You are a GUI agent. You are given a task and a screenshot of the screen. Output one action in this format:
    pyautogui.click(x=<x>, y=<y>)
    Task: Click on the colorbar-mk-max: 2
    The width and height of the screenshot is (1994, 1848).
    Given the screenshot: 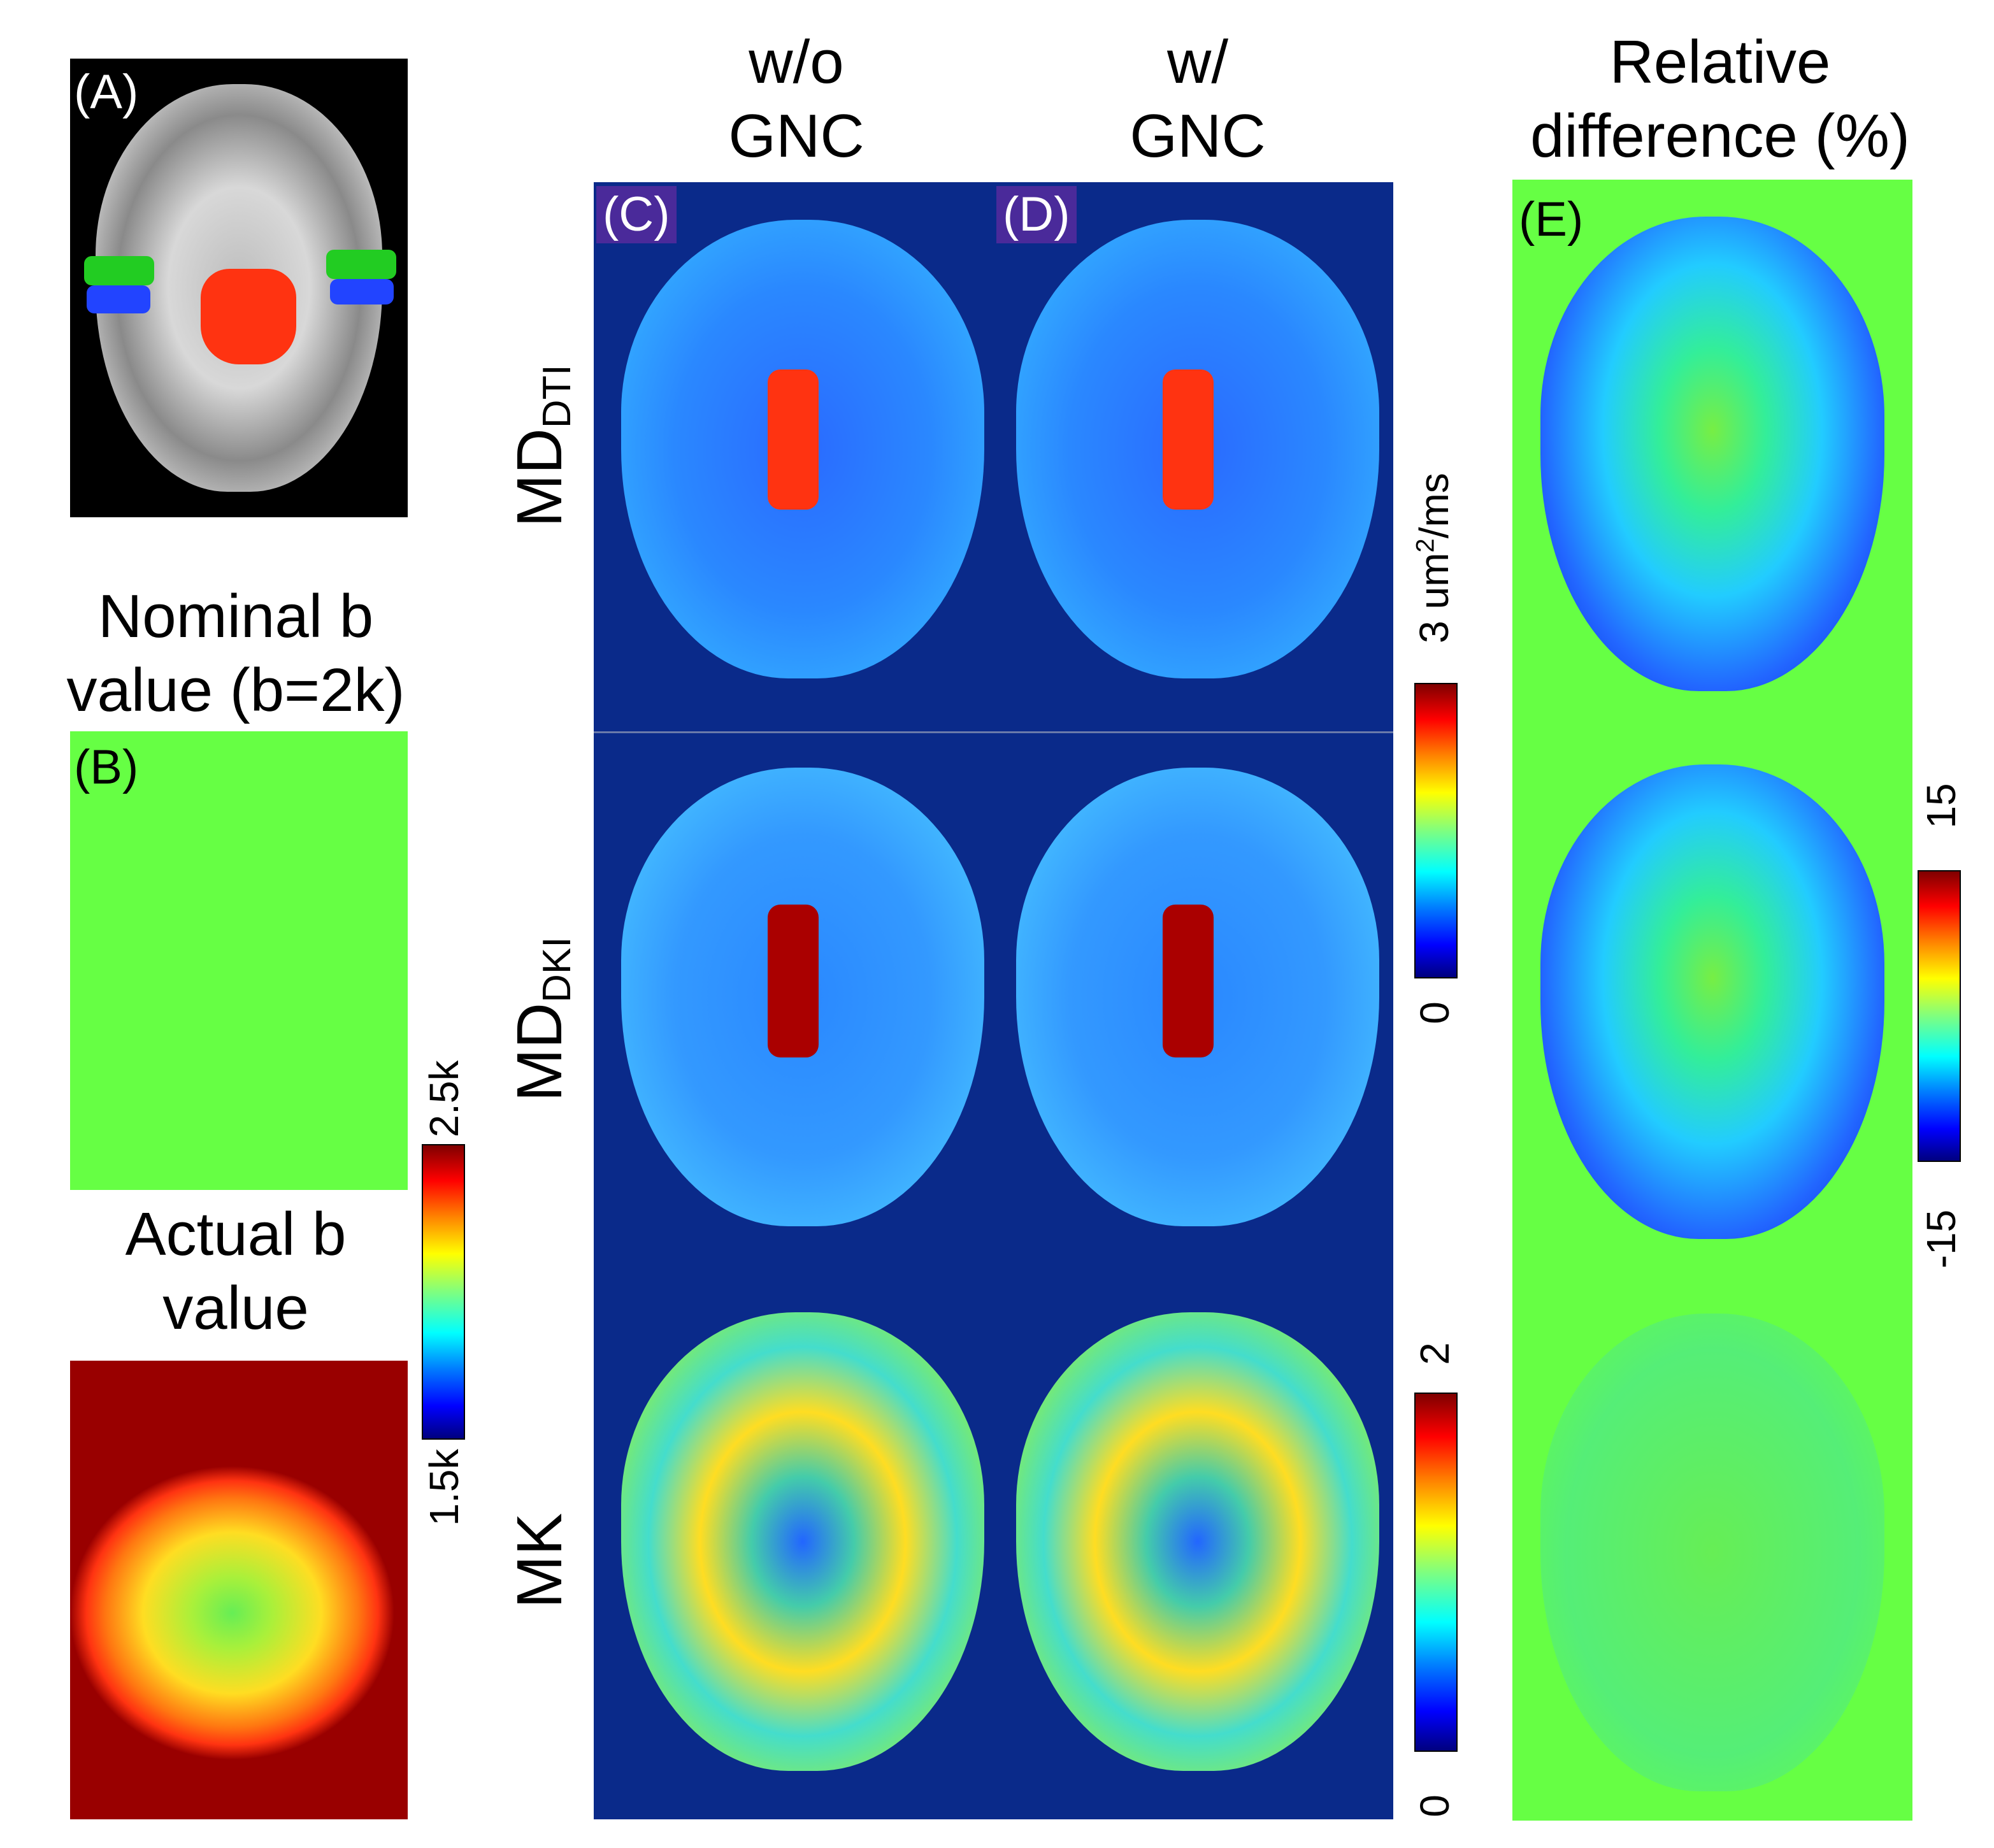 What is the action you would take?
    pyautogui.click(x=1435, y=1353)
    